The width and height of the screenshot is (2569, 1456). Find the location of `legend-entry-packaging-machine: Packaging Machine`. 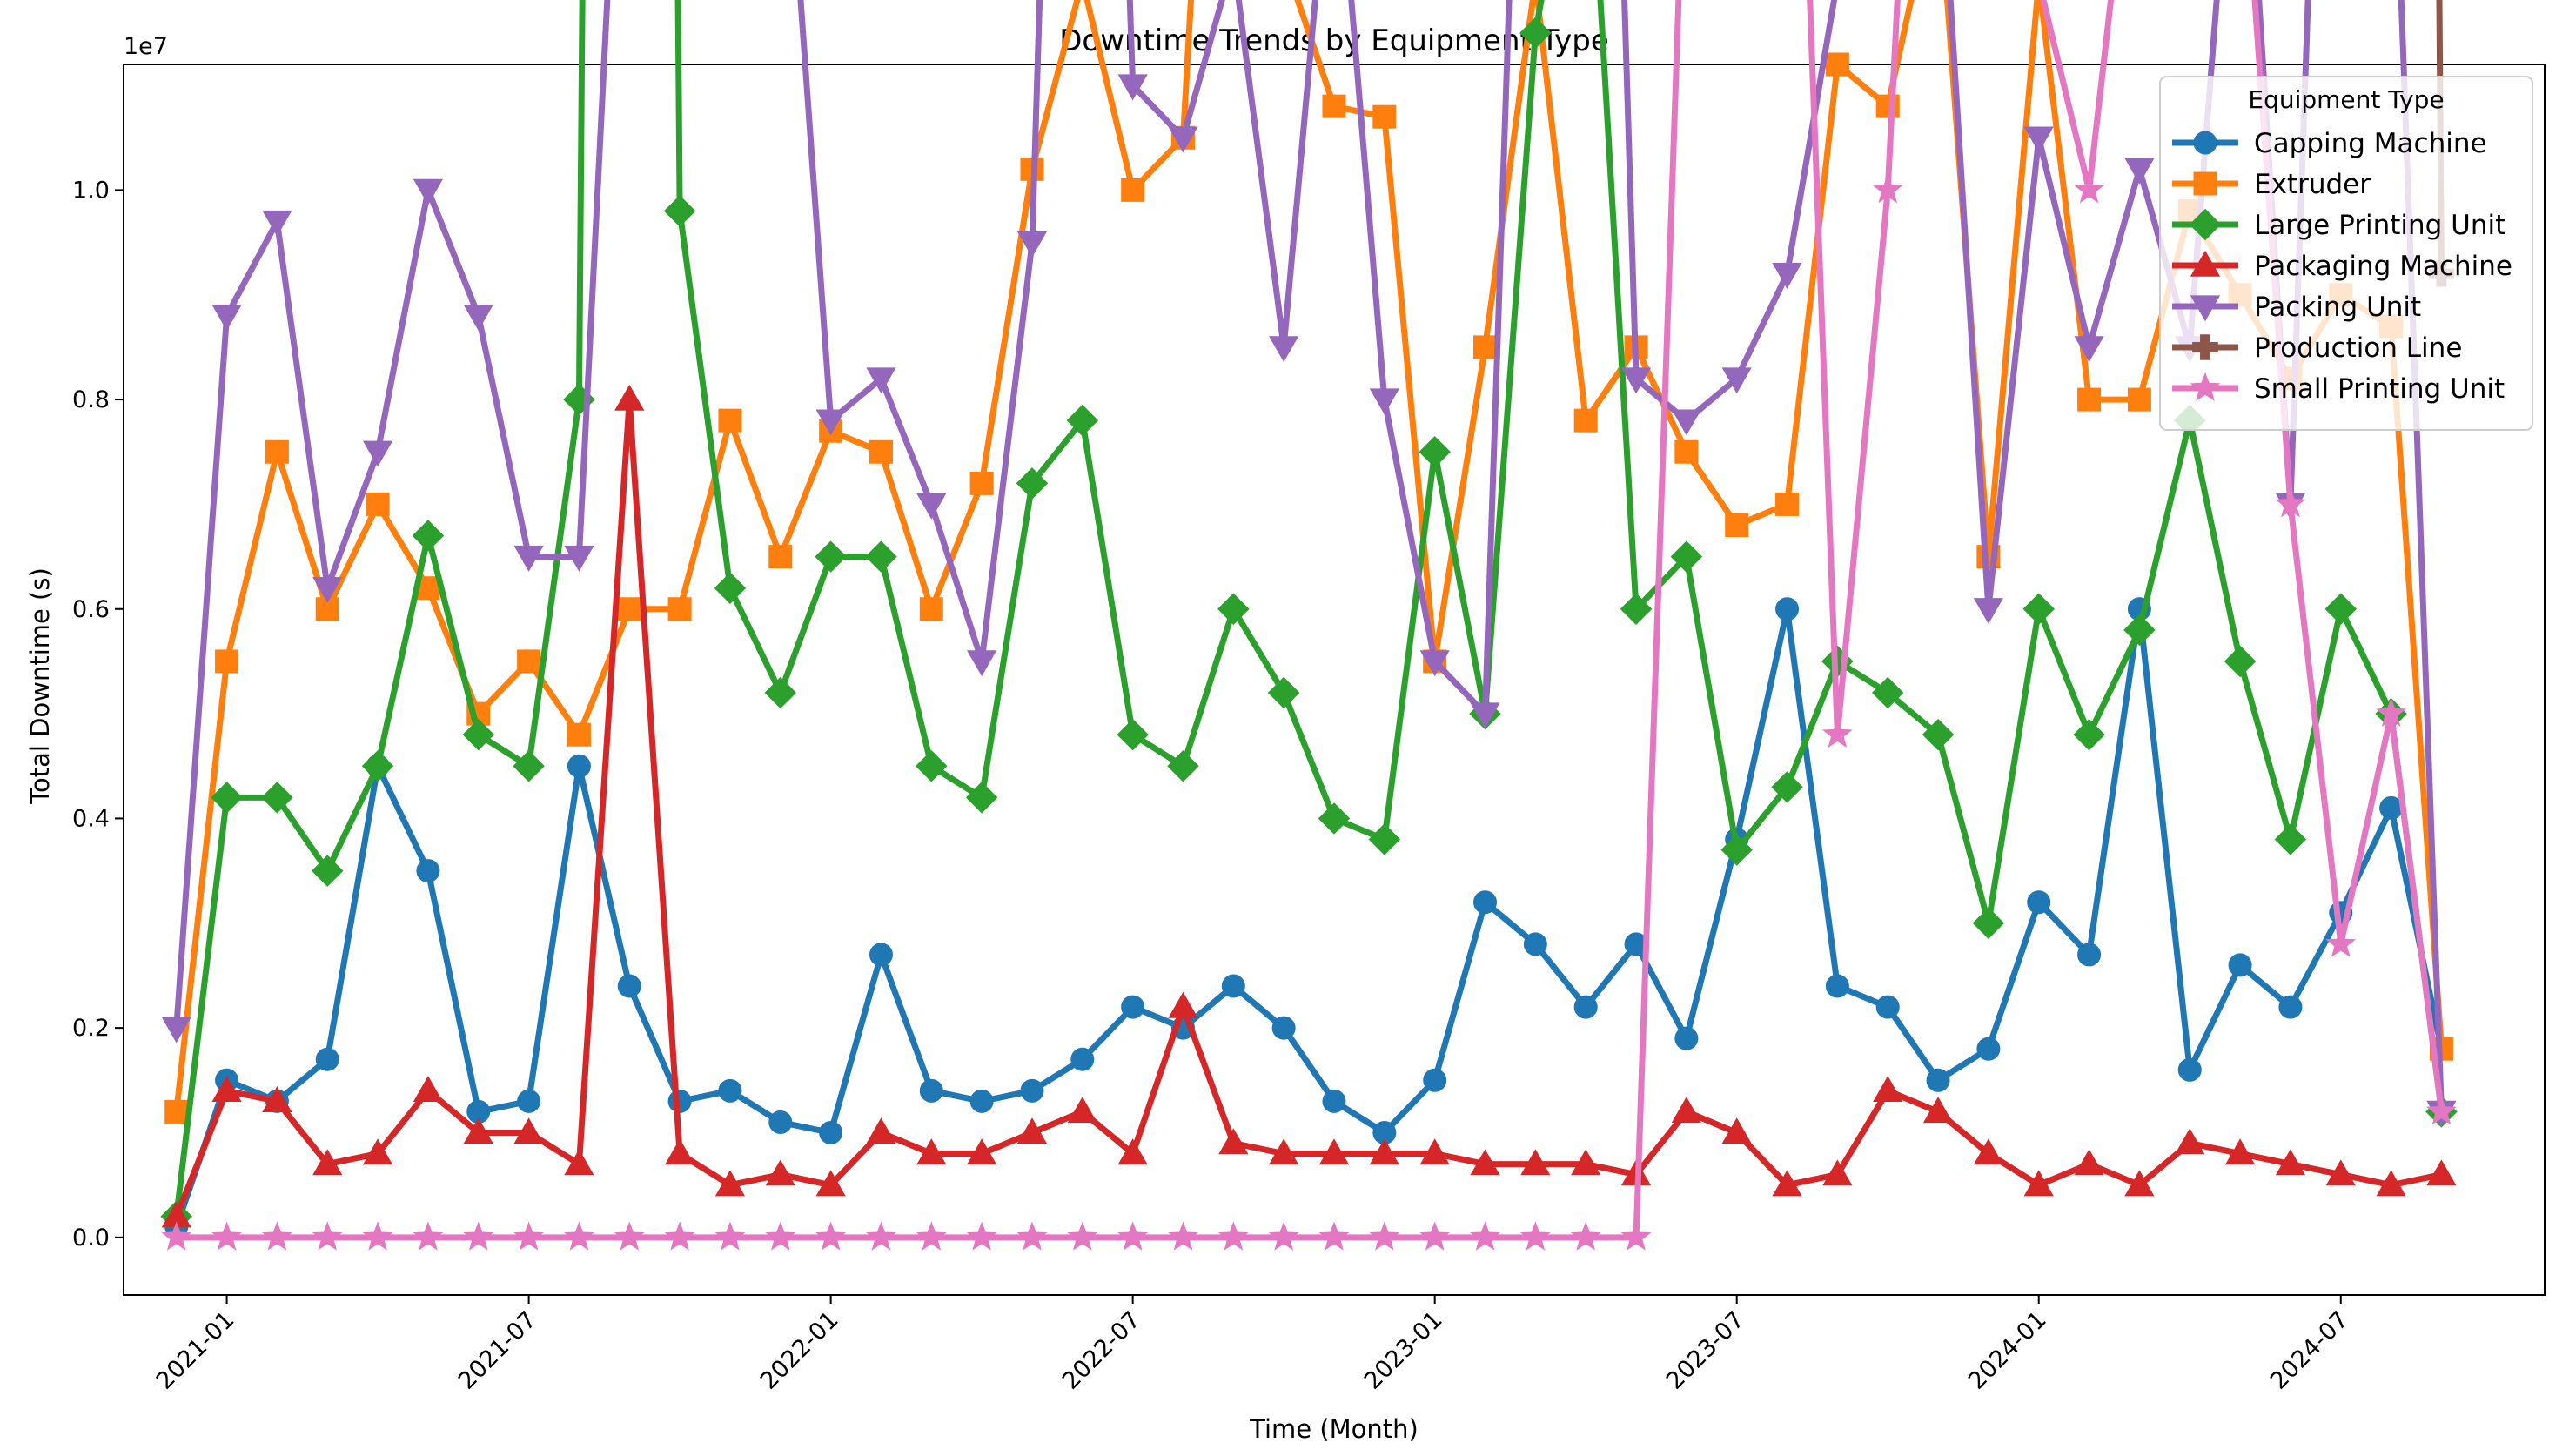

legend-entry-packaging-machine: Packaging Machine is located at coordinates (2342, 266).